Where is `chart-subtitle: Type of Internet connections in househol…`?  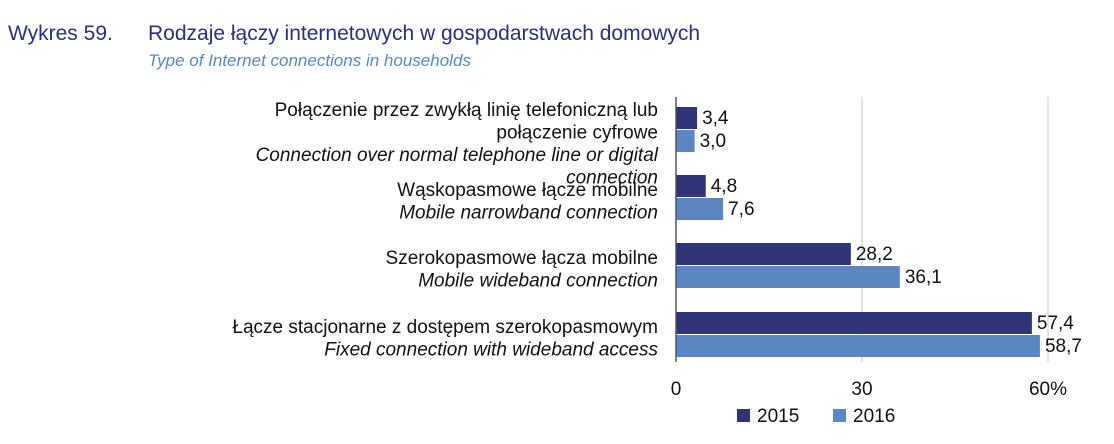
chart-subtitle: Type of Internet connections in househol… is located at coordinates (309, 60).